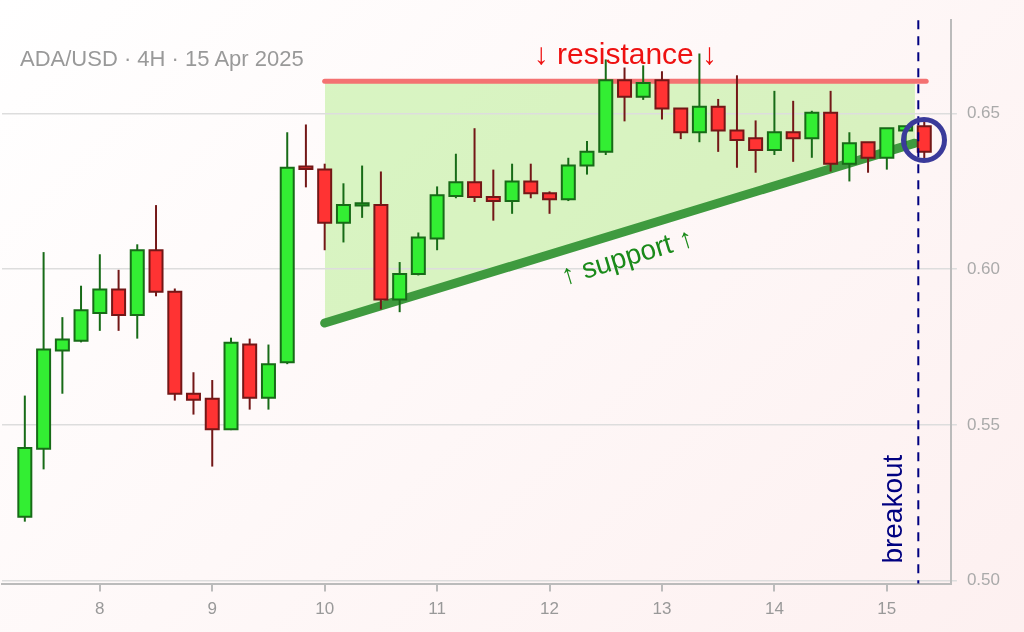 This screenshot has height=632, width=1024. What do you see at coordinates (983, 268) in the screenshot?
I see `y-tick-label: 0.60` at bounding box center [983, 268].